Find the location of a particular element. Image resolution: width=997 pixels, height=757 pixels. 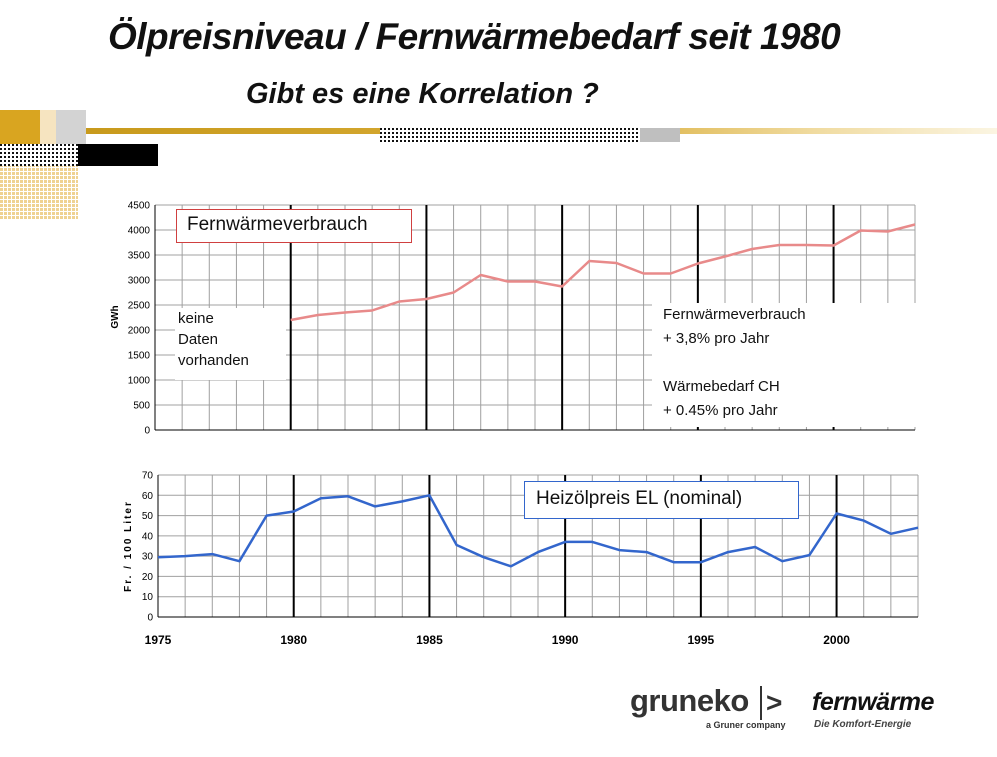

y-tick-label: 2500 is located at coordinates (139, 306).